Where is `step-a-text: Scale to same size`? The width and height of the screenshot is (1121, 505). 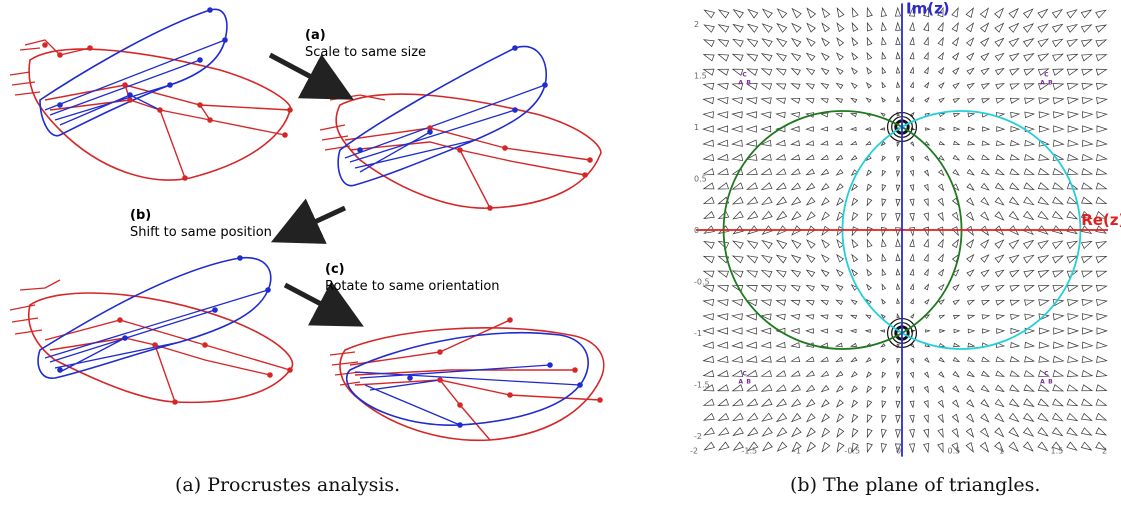
step-a-text: Scale to same size is located at coordinates (366, 52).